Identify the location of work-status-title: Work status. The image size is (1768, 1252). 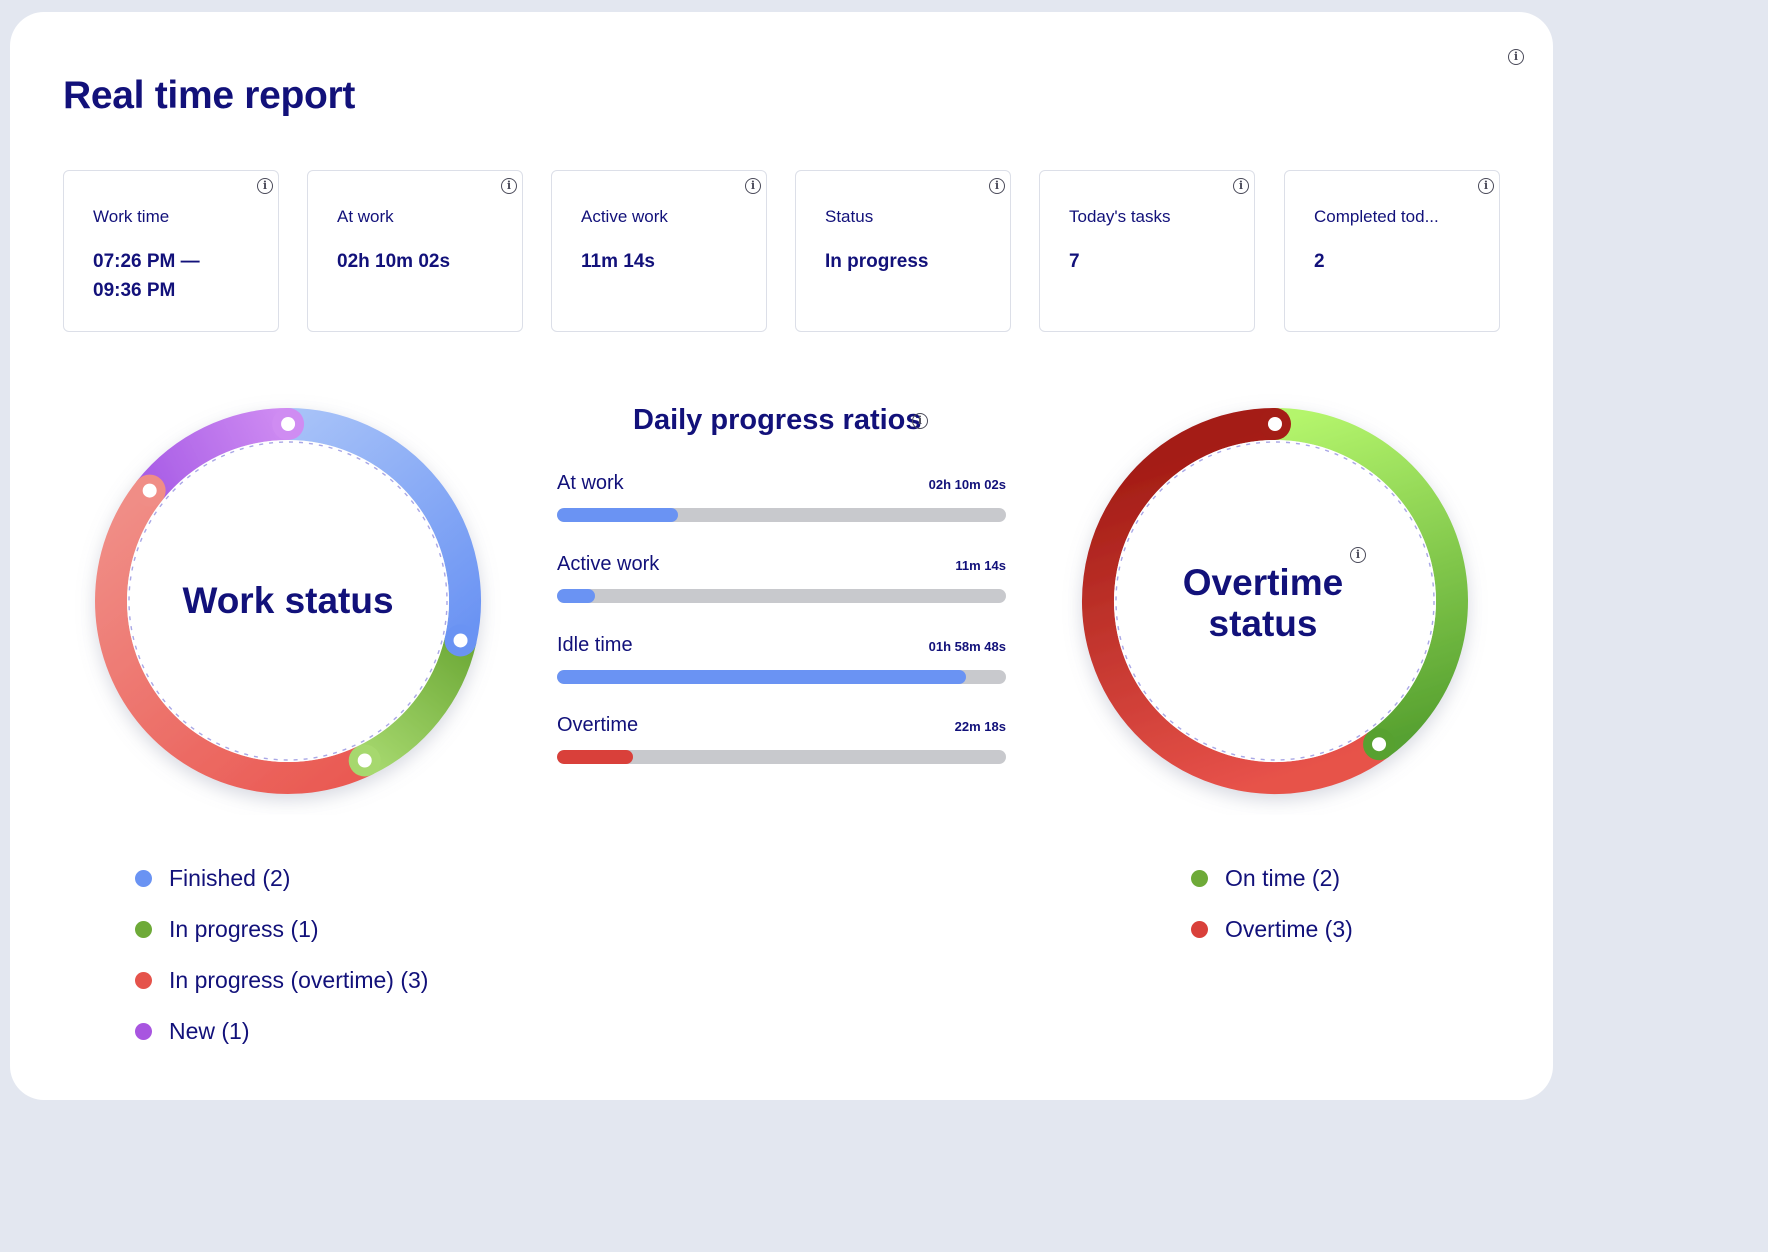
(288, 600).